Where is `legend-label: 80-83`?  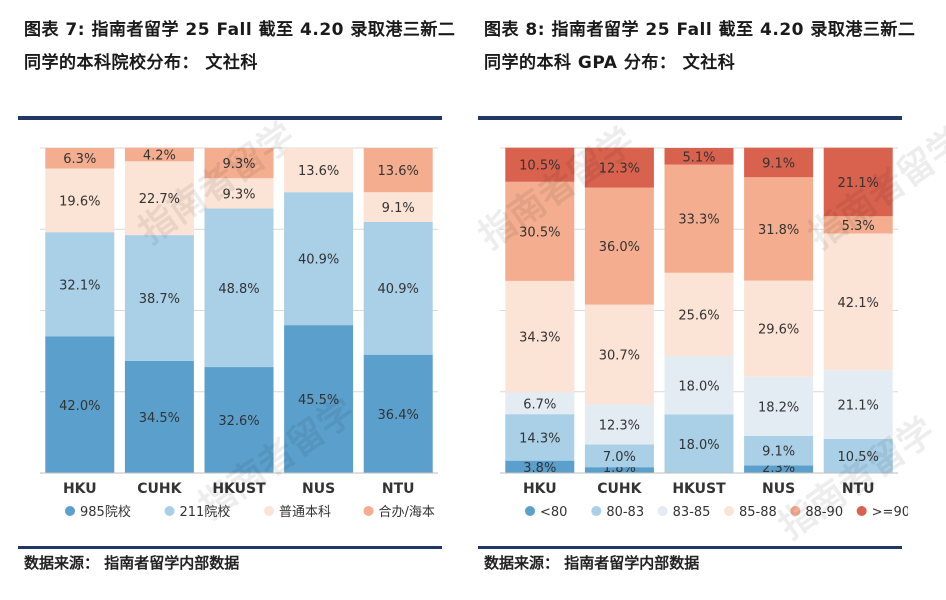
legend-label: 80-83 is located at coordinates (625, 512).